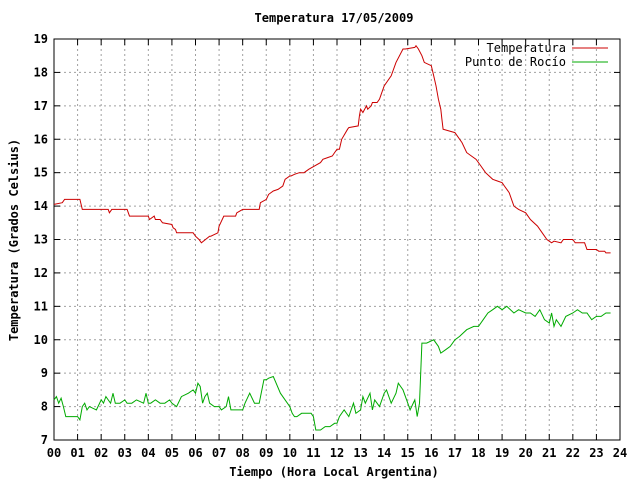 The image size is (640, 480). I want to click on x-tick-label: 22, so click(573, 453).